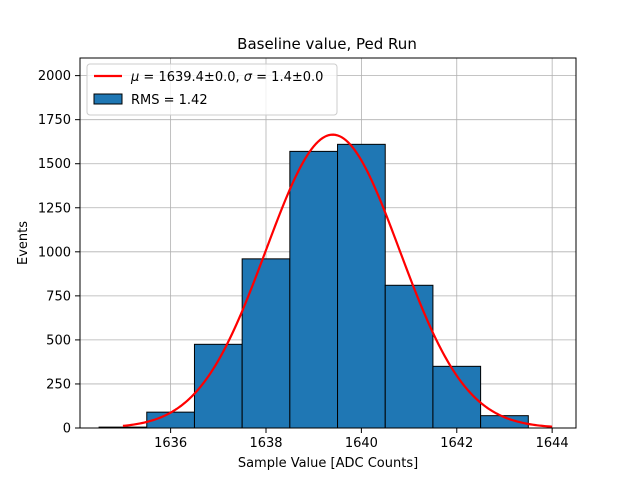  What do you see at coordinates (552, 443) in the screenshot?
I see `x-tick-label: 1644` at bounding box center [552, 443].